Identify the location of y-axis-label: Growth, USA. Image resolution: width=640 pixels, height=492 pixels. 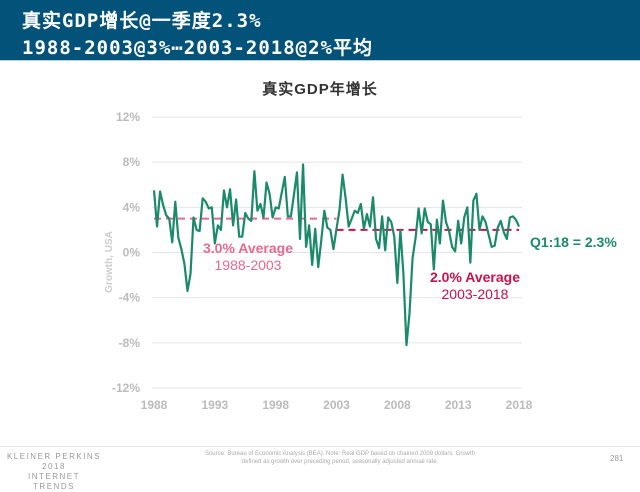
(109, 262).